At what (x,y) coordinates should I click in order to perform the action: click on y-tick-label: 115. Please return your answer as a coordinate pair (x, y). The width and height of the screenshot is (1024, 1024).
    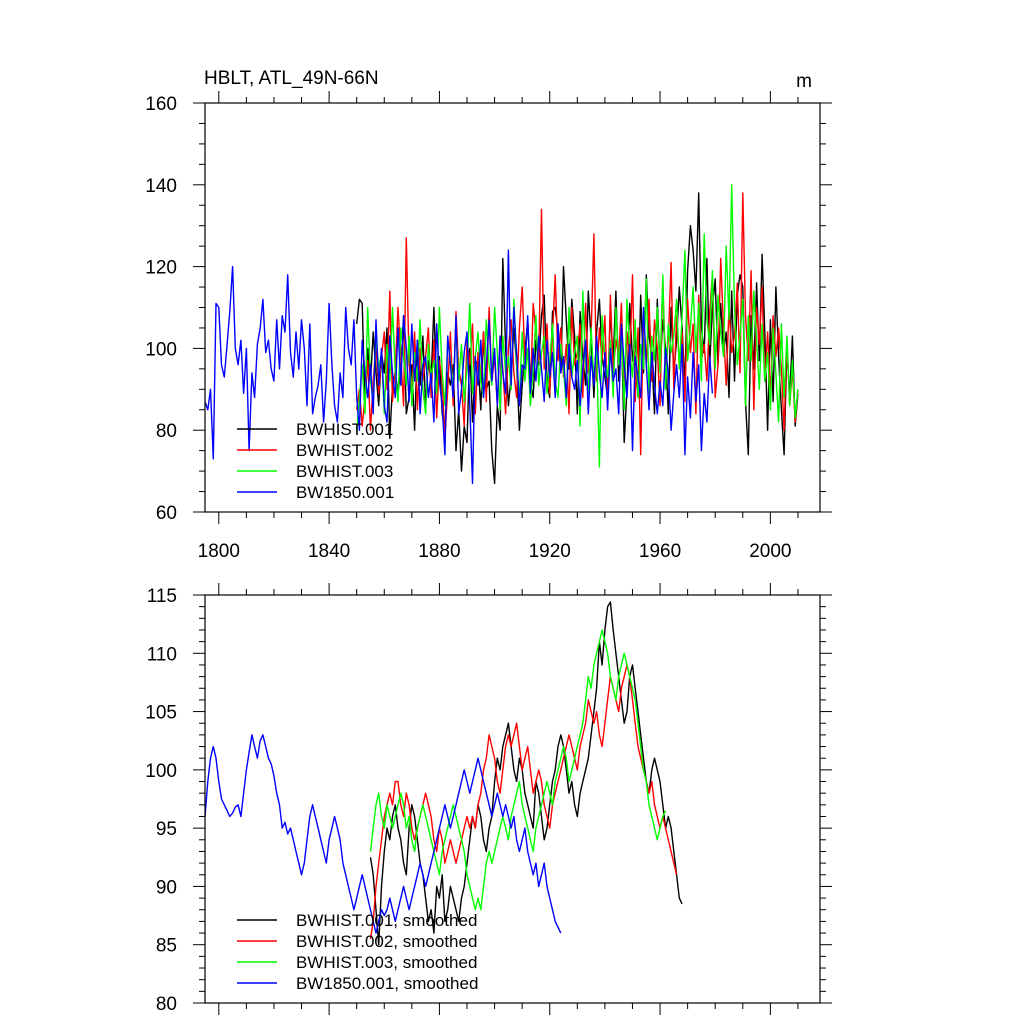
    Looking at the image, I should click on (162, 596).